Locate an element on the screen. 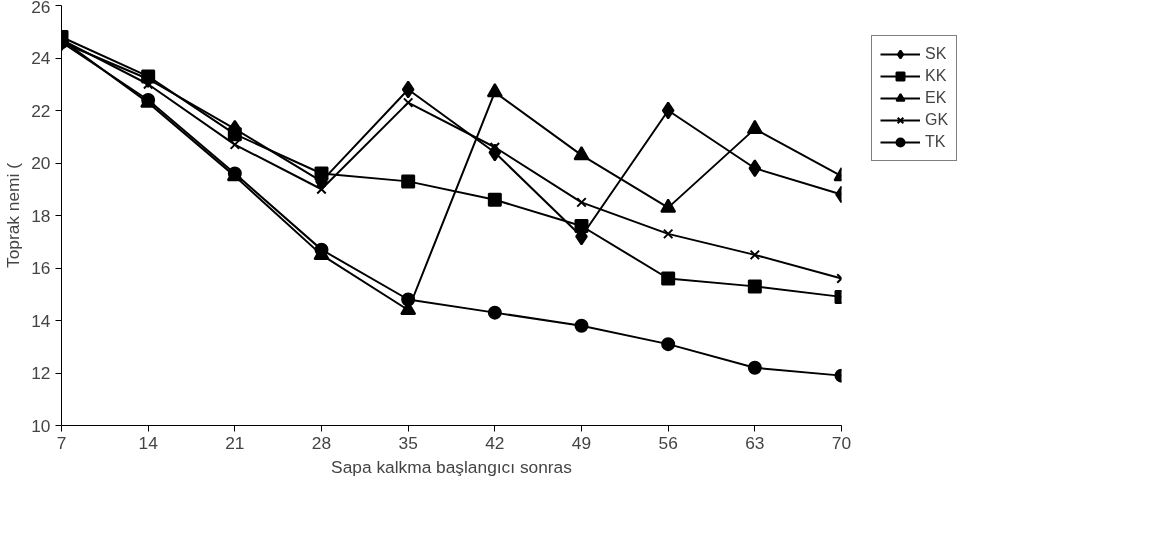 The image size is (1161, 538). x-tick-label: 7 is located at coordinates (61, 442).